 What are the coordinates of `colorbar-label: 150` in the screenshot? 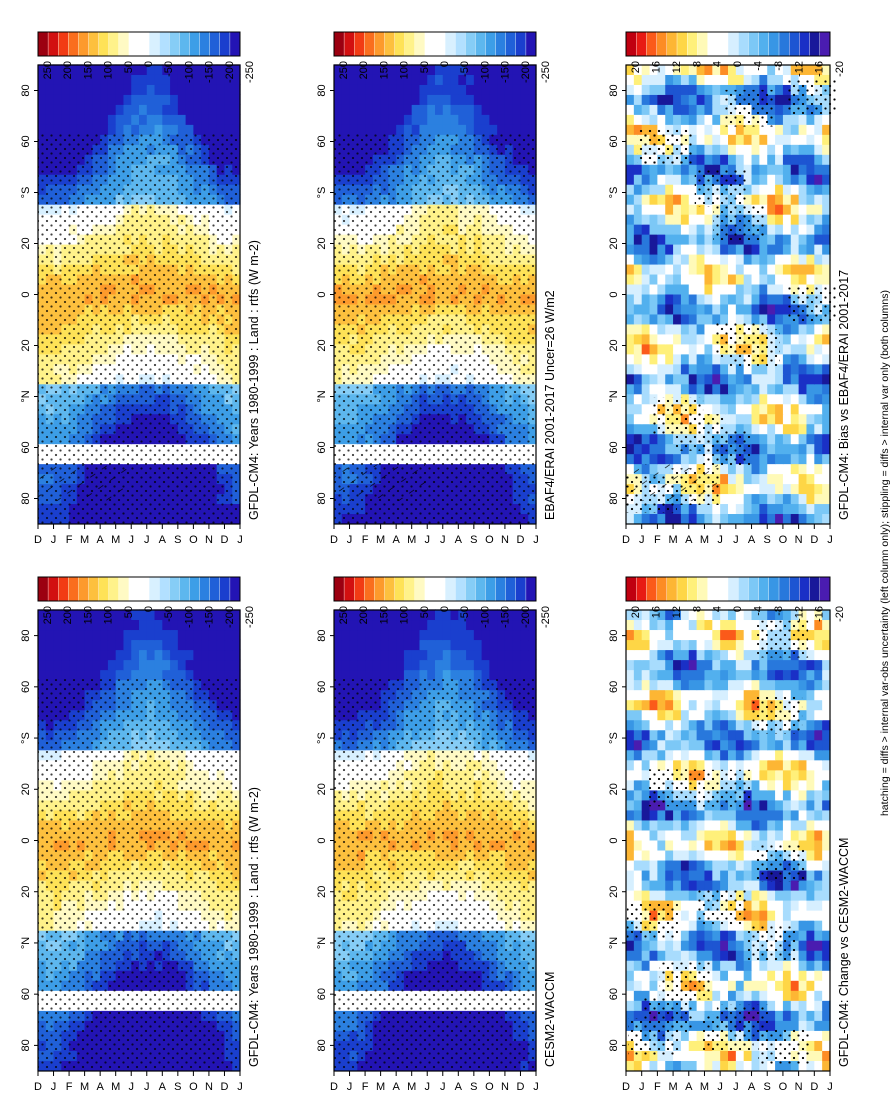 It's located at (384, 70).